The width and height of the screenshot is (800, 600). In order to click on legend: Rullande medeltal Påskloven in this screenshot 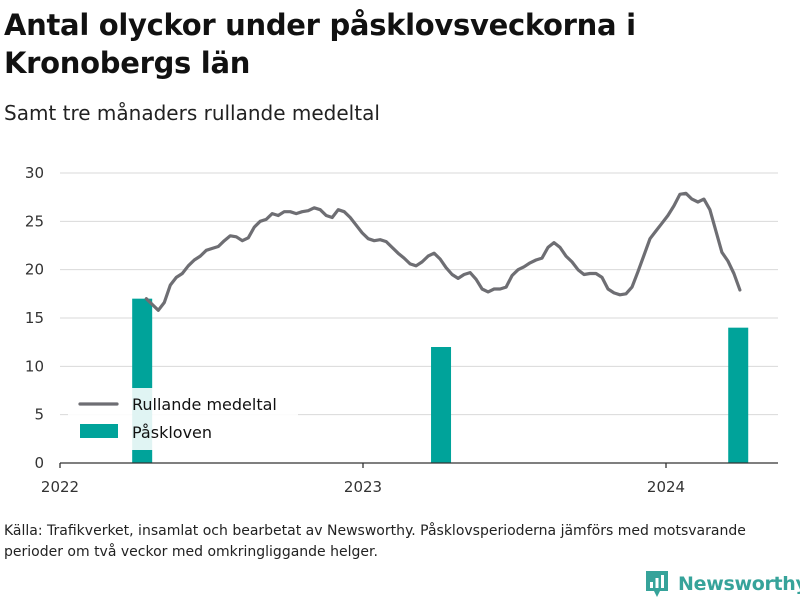, I will do `click(183, 419)`.